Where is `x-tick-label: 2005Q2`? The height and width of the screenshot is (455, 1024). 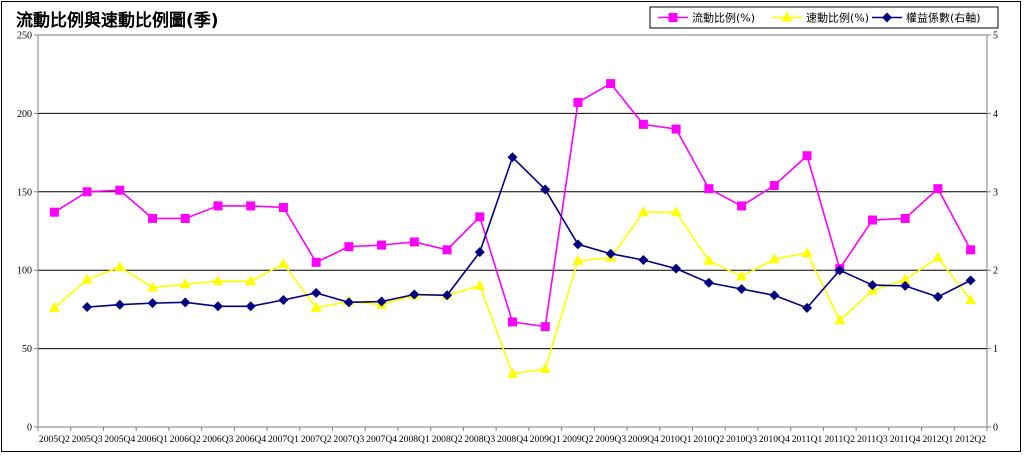
x-tick-label: 2005Q2 is located at coordinates (54, 439).